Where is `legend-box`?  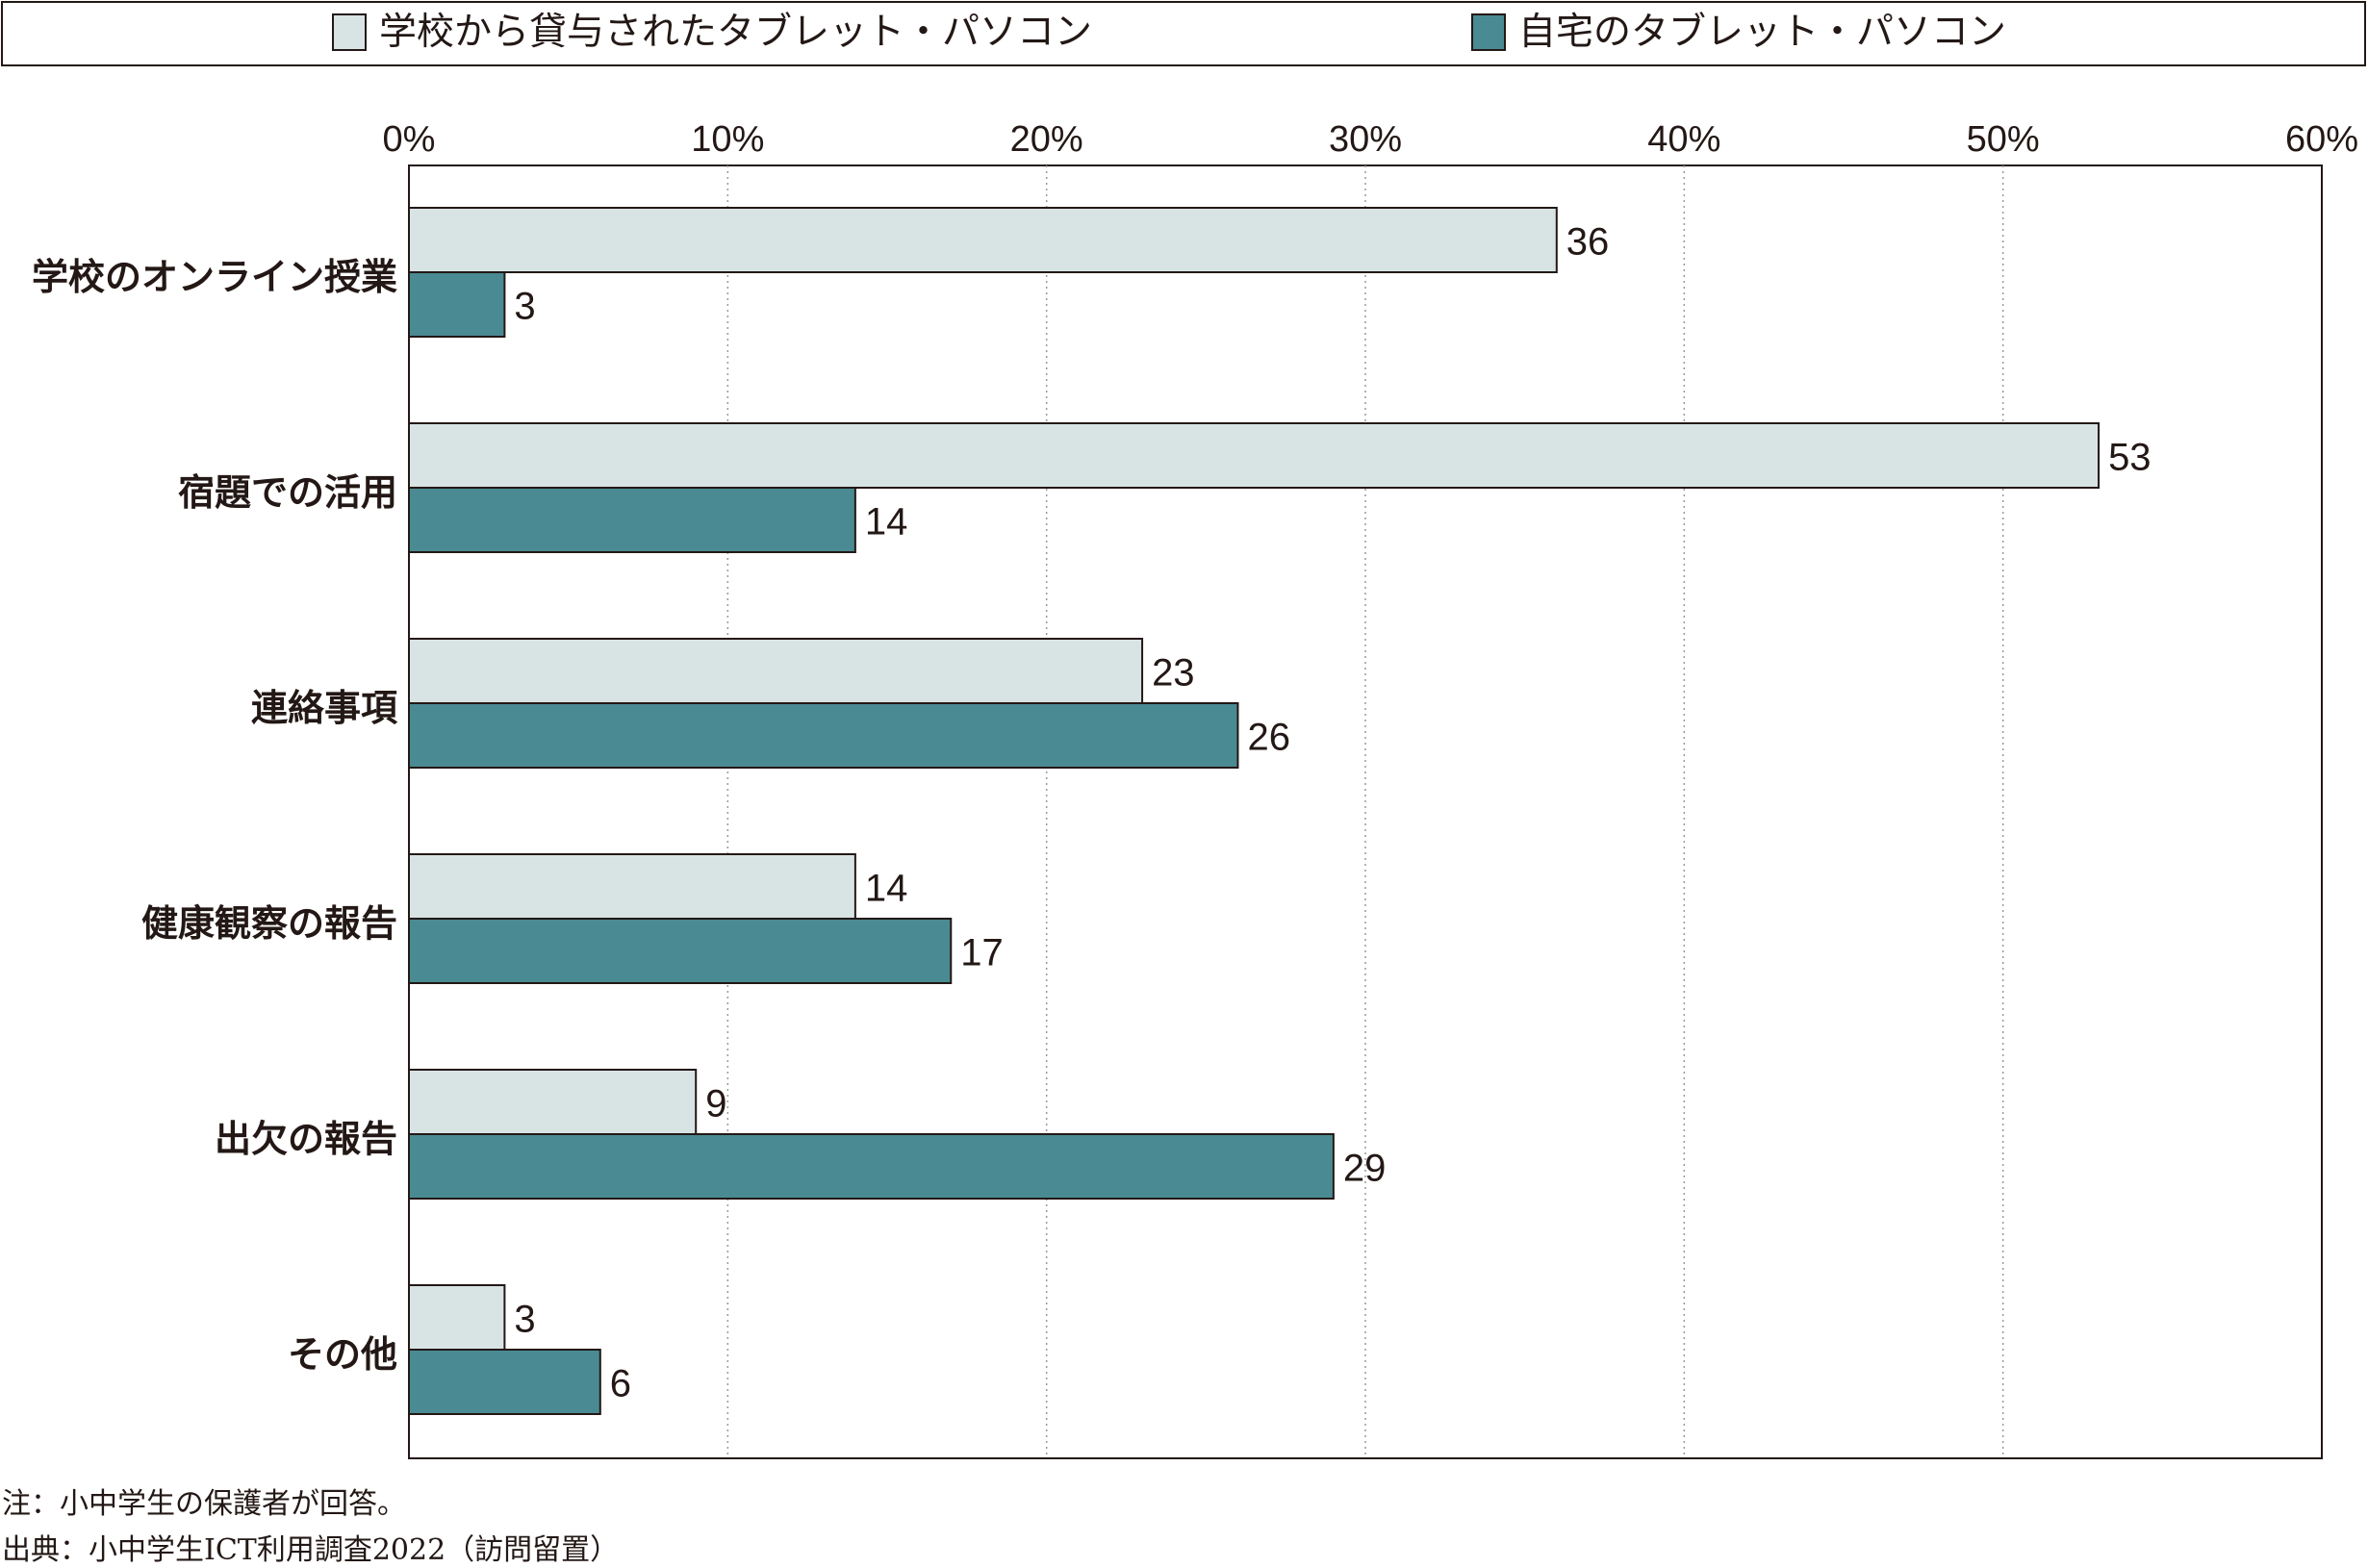
legend-box is located at coordinates (1183, 33).